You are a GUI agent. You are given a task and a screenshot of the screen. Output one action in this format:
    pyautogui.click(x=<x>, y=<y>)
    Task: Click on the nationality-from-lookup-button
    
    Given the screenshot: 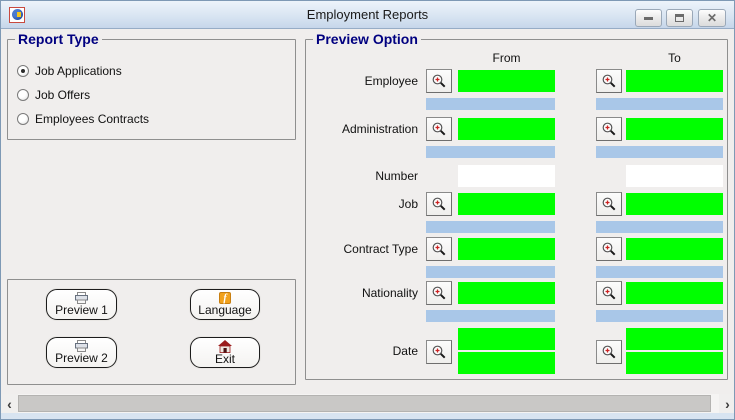 What is the action you would take?
    pyautogui.click(x=439, y=293)
    